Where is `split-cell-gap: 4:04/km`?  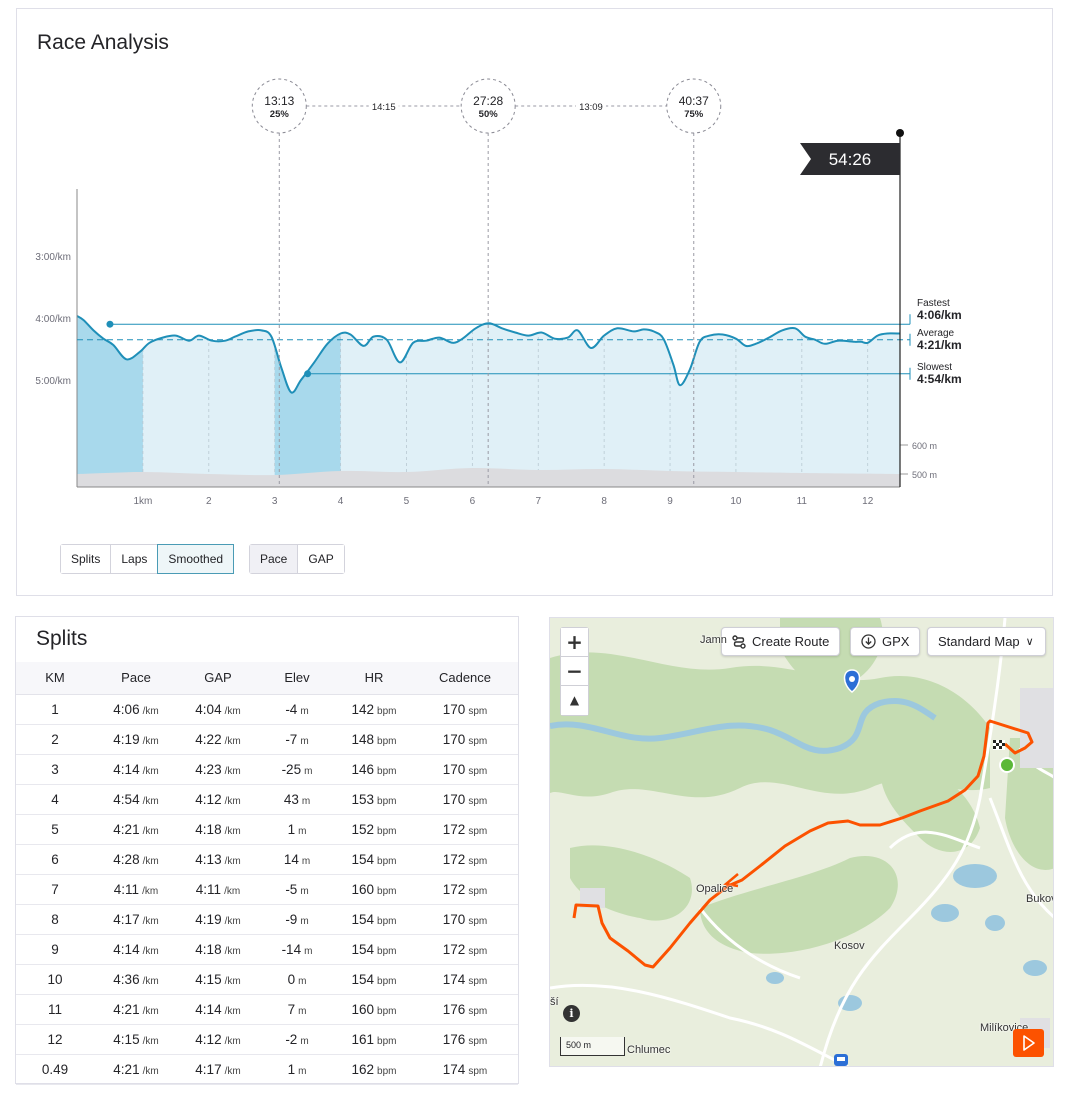 split-cell-gap: 4:04/km is located at coordinates (218, 709).